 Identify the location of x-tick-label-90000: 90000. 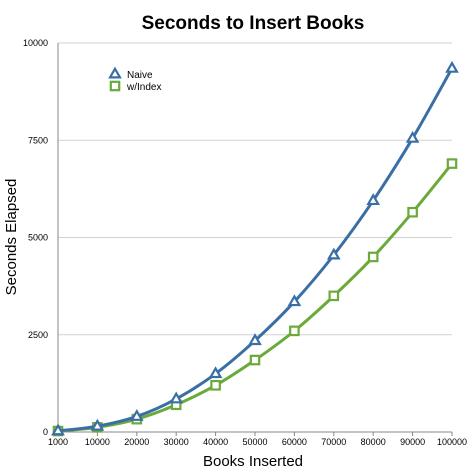
(412, 442).